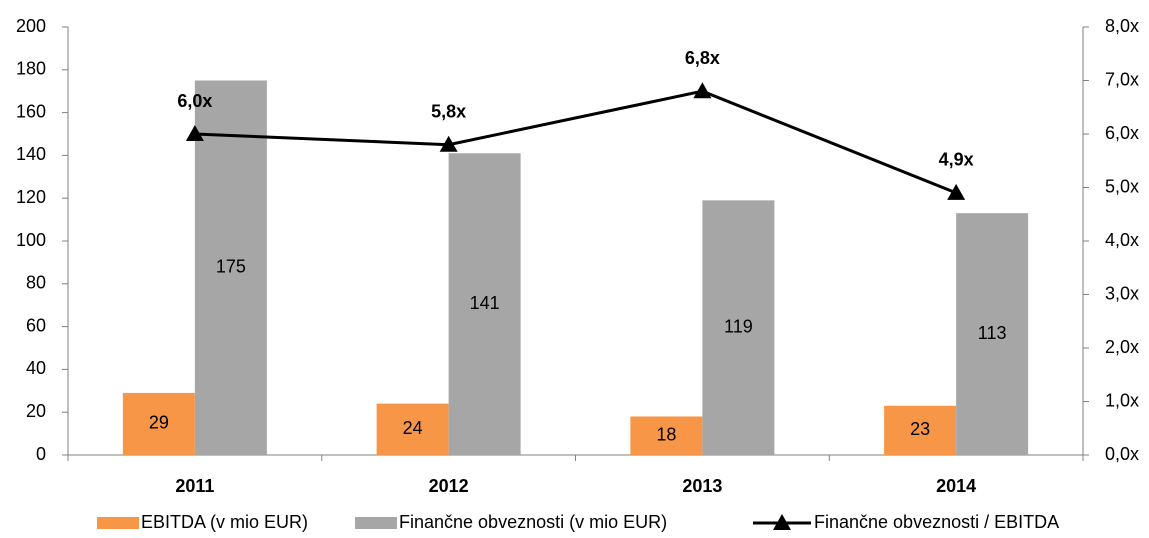 This screenshot has width=1149, height=538. Describe the element at coordinates (1122, 26) in the screenshot. I see `y2-tick-label: 8,0x` at that location.